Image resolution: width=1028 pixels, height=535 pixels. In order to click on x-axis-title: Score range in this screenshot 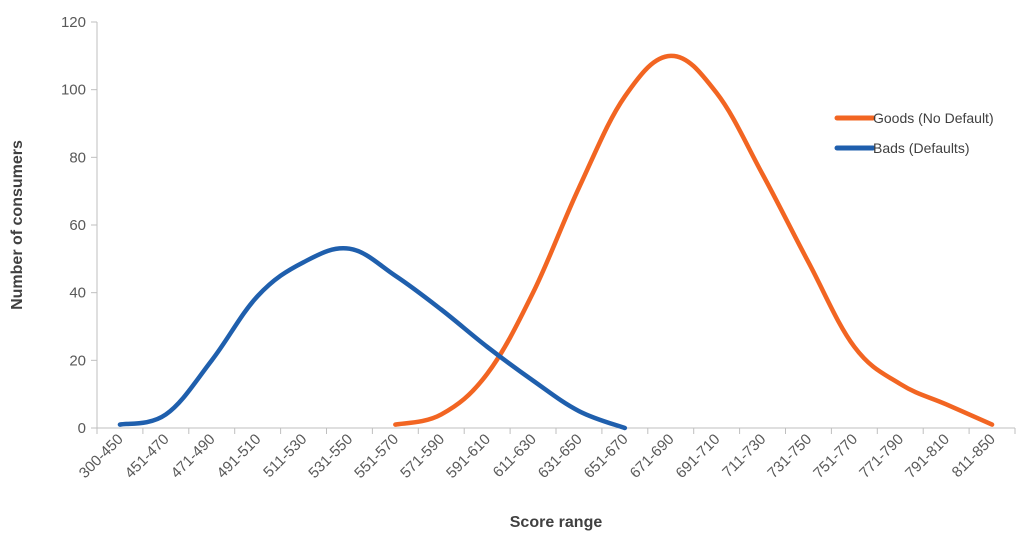, I will do `click(556, 522)`.